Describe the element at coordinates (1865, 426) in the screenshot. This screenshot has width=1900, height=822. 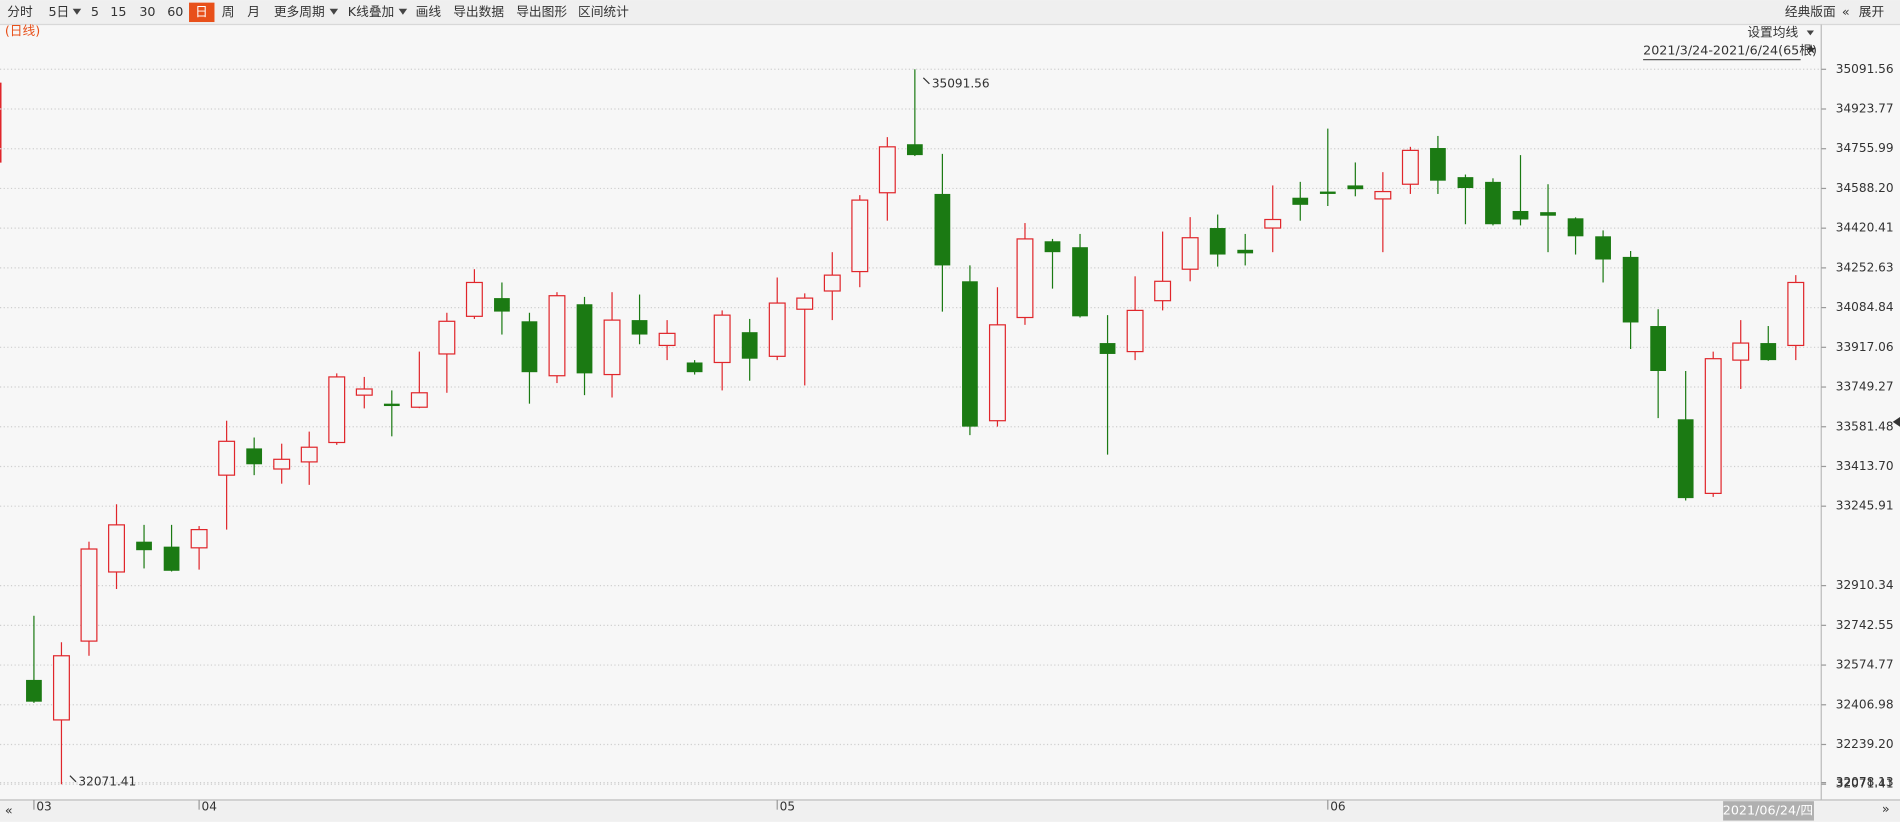
I see `y-tick-label: 33581.48` at that location.